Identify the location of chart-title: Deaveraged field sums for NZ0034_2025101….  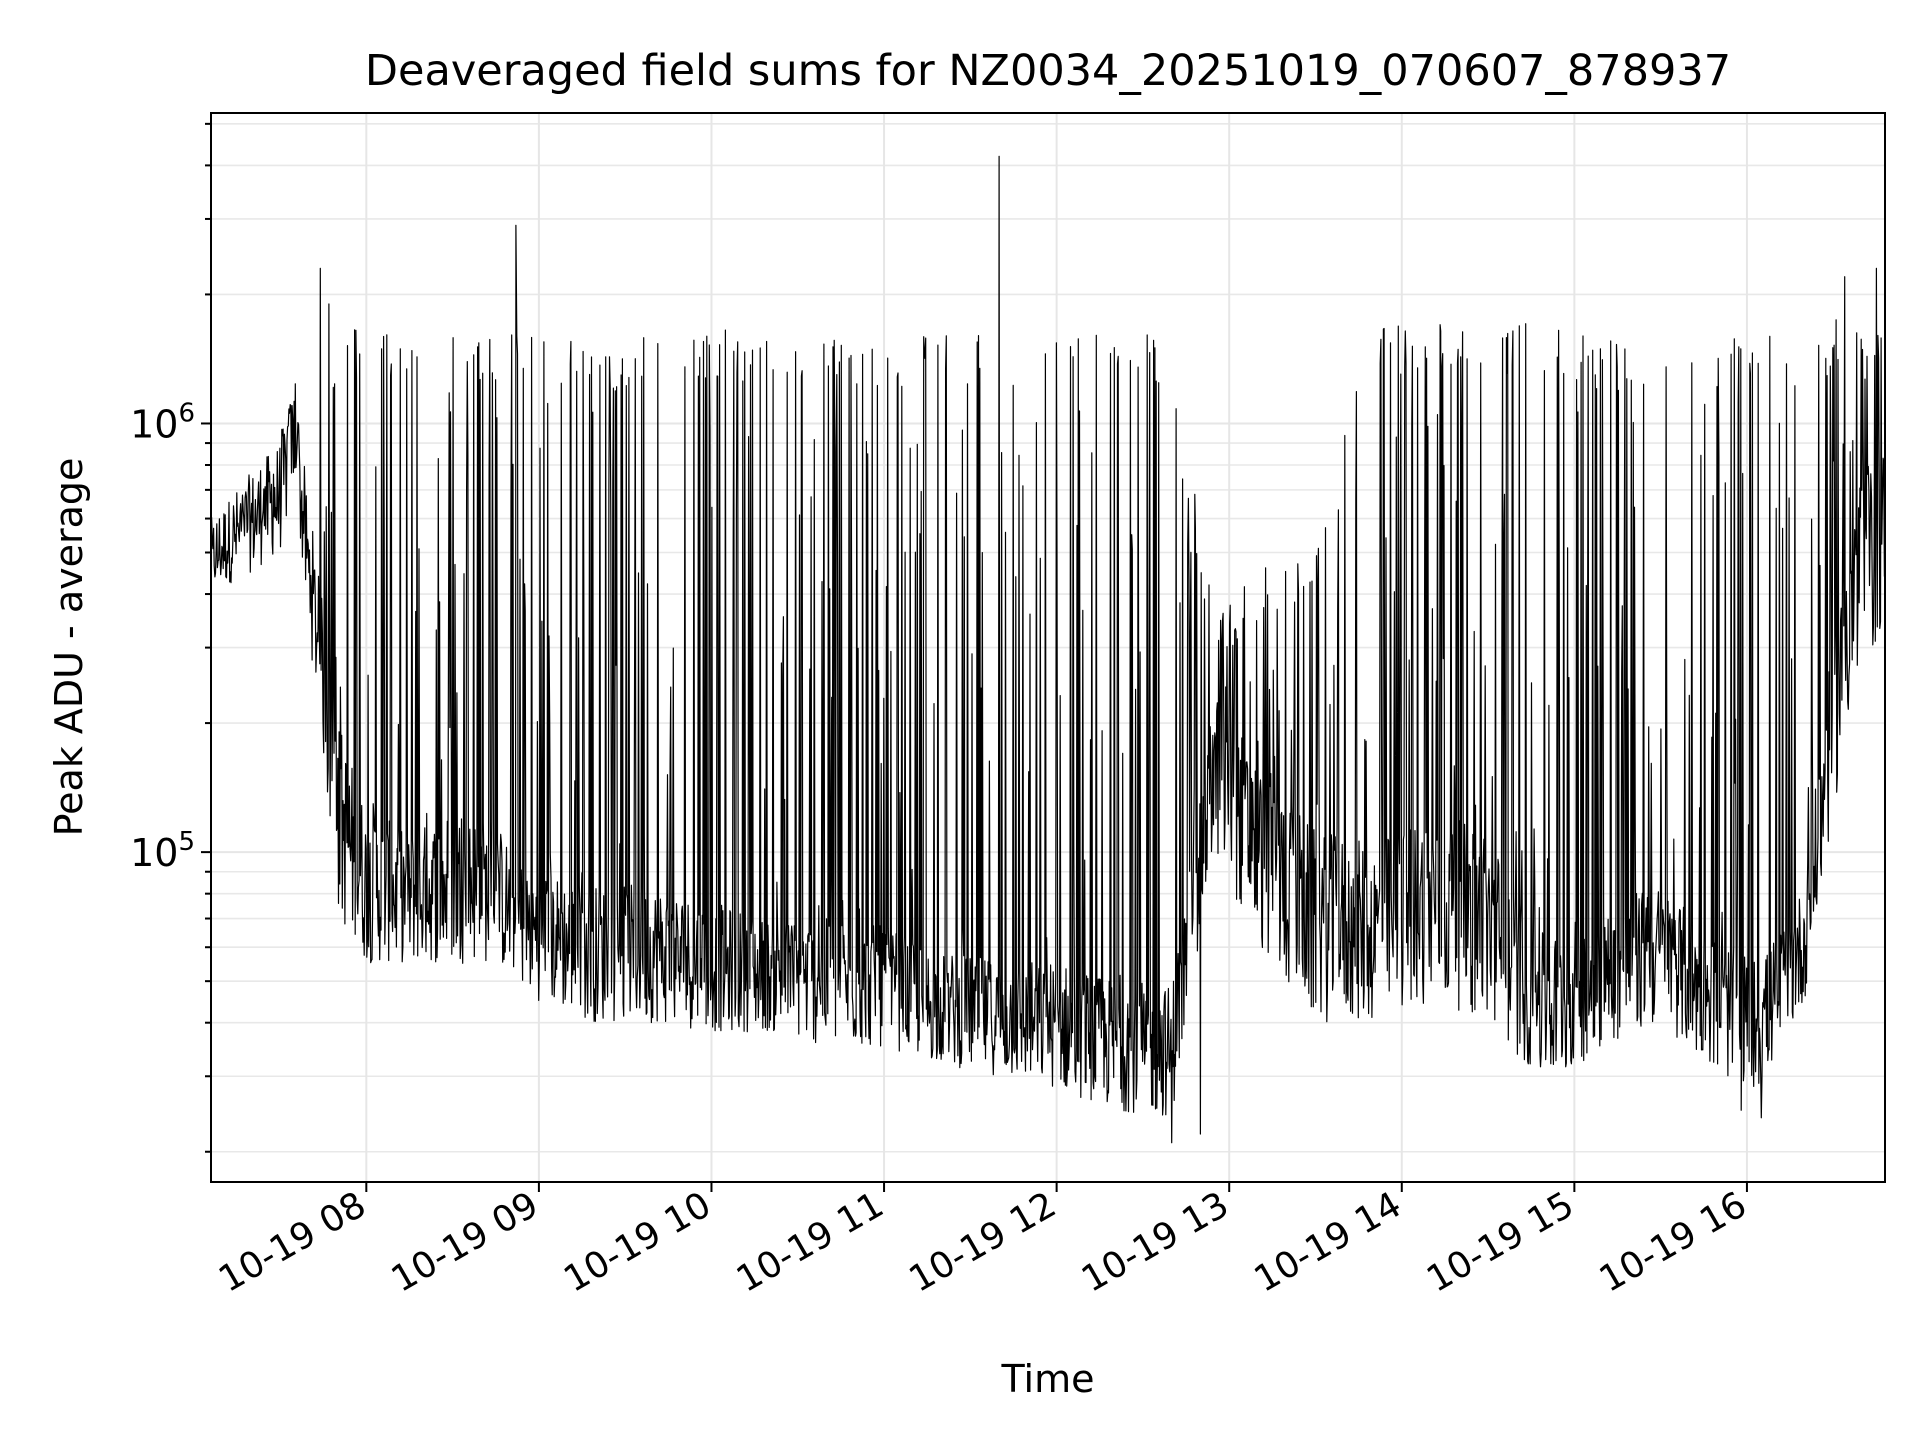
(1048, 71).